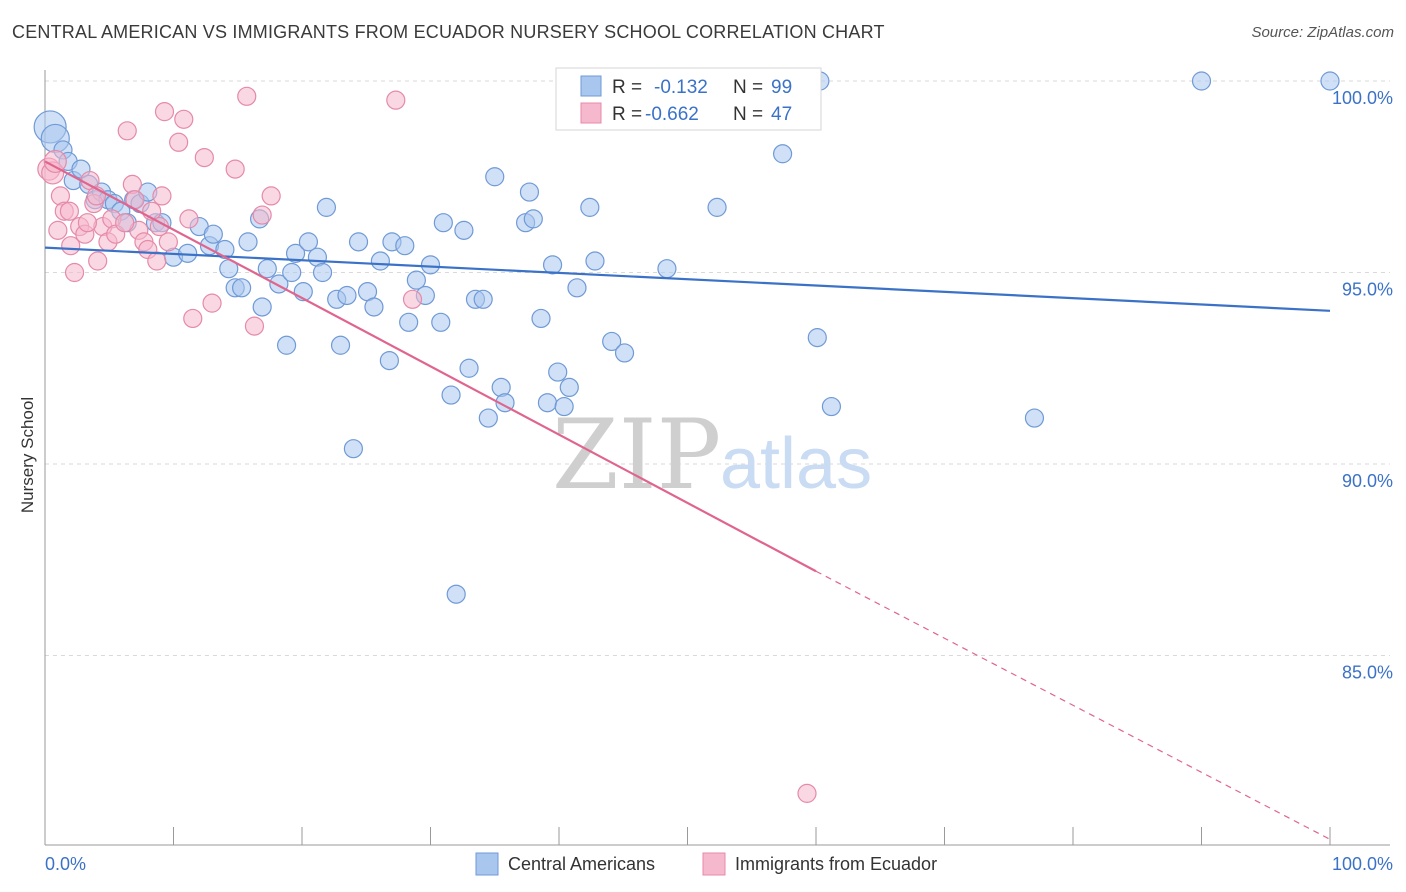 Image resolution: width=1406 pixels, height=892 pixels. I want to click on x-tick-label: 0.0%, so click(65, 864).